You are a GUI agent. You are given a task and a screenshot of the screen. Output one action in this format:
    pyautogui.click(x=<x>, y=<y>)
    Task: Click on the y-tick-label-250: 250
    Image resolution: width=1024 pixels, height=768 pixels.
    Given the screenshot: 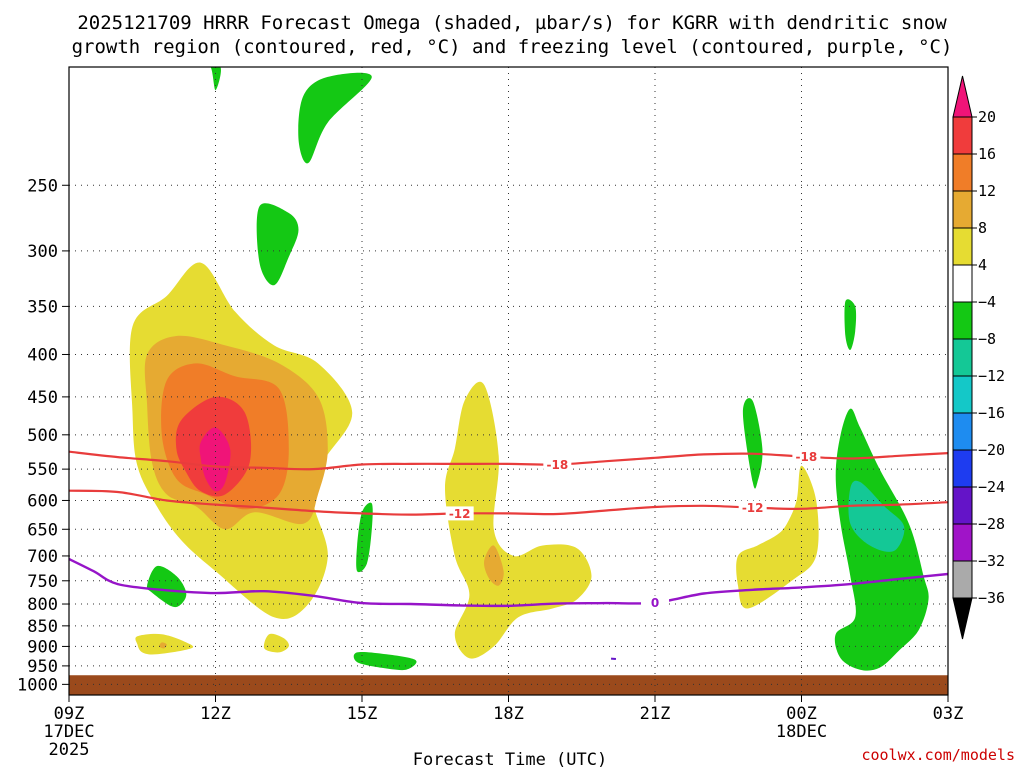 What is the action you would take?
    pyautogui.click(x=42, y=186)
    